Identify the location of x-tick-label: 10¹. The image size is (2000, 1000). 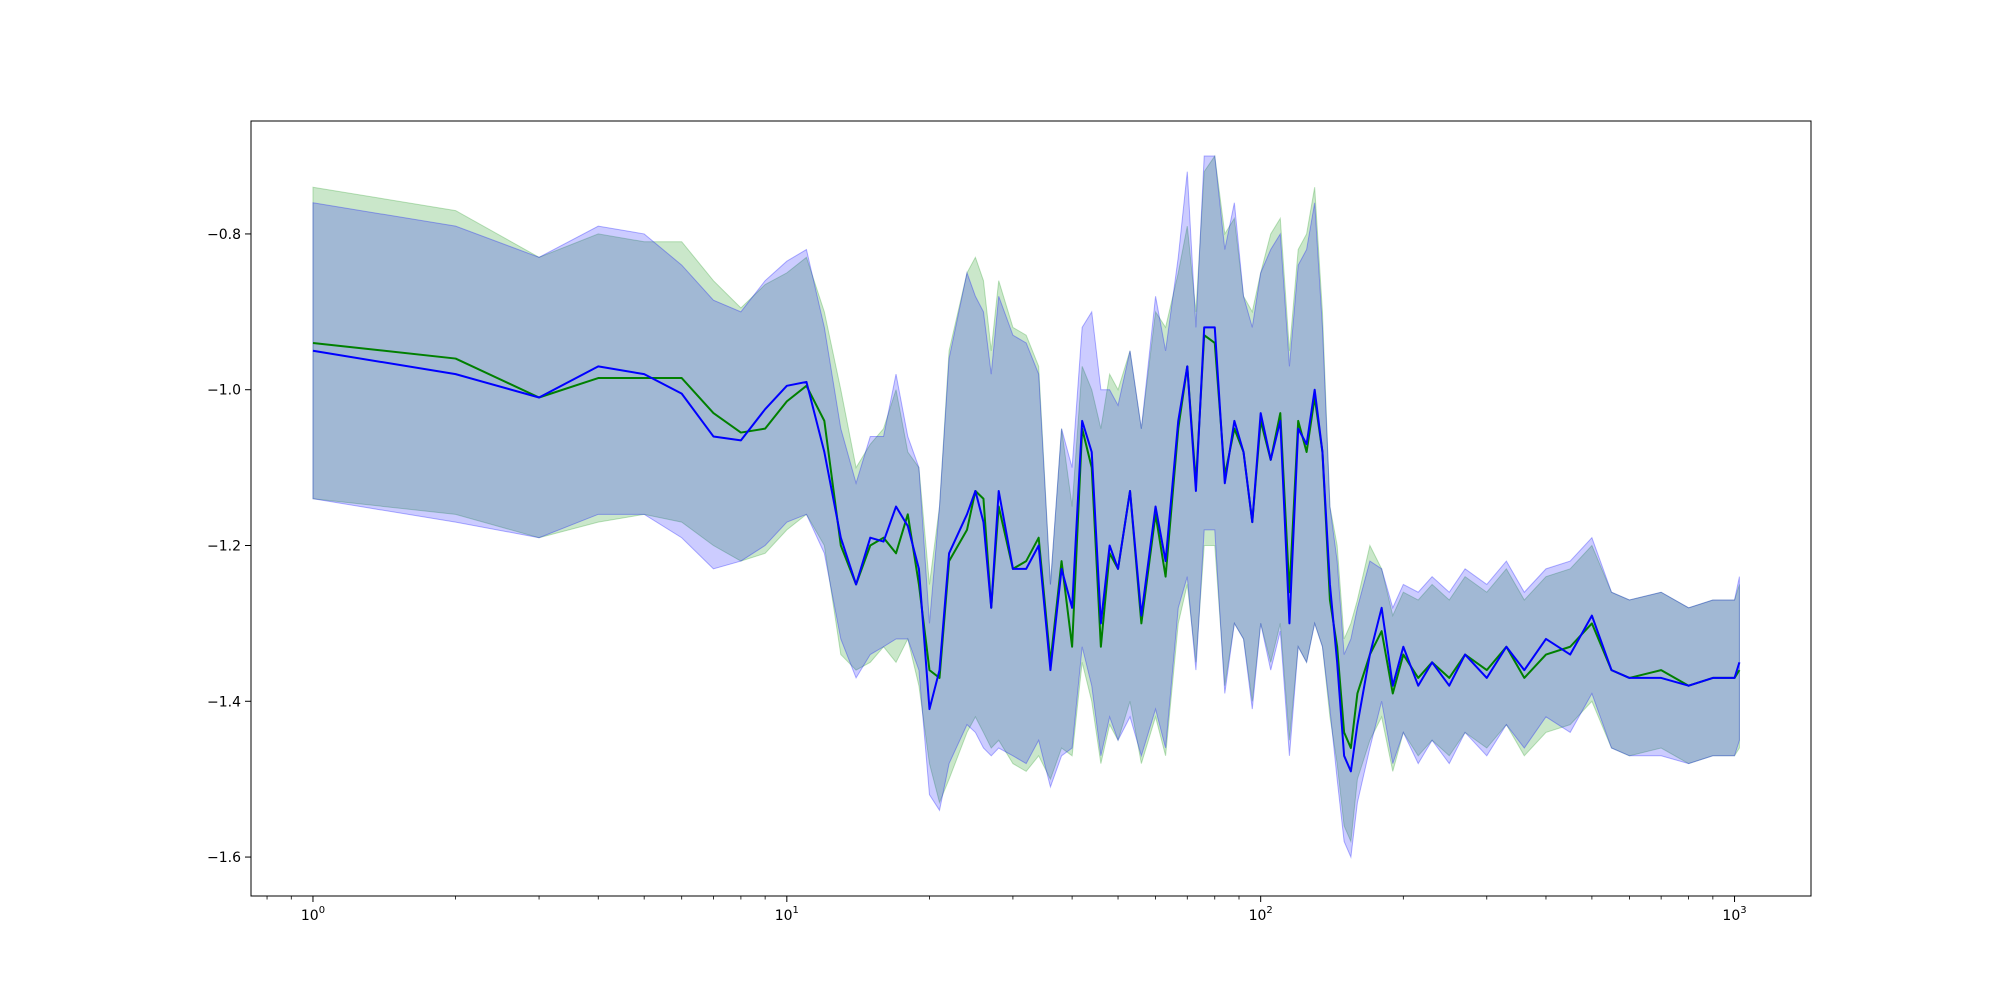
(787, 914).